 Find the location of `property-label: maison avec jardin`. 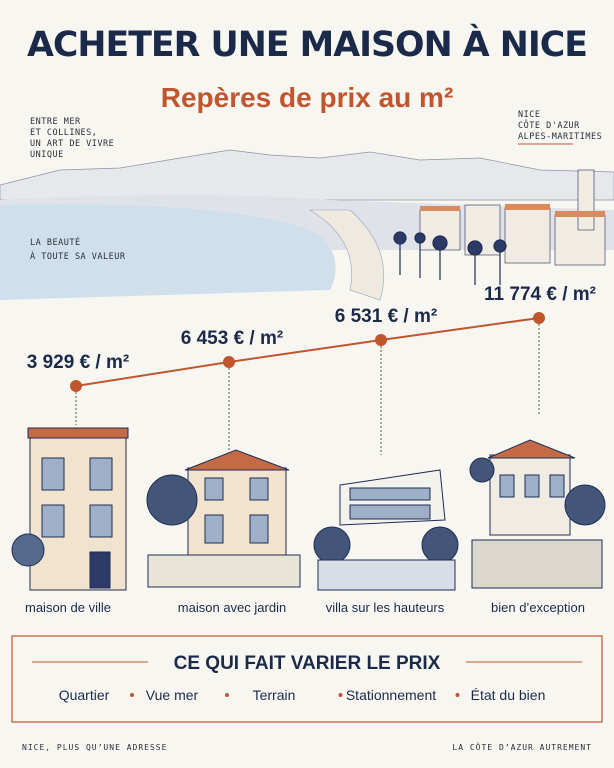

property-label: maison avec jardin is located at coordinates (232, 607).